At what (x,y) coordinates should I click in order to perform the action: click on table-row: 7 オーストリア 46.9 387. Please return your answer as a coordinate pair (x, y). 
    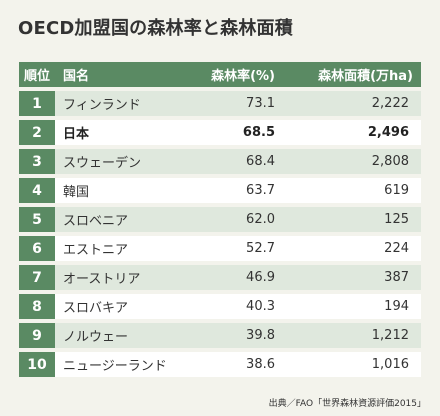
    Looking at the image, I should click on (220, 277).